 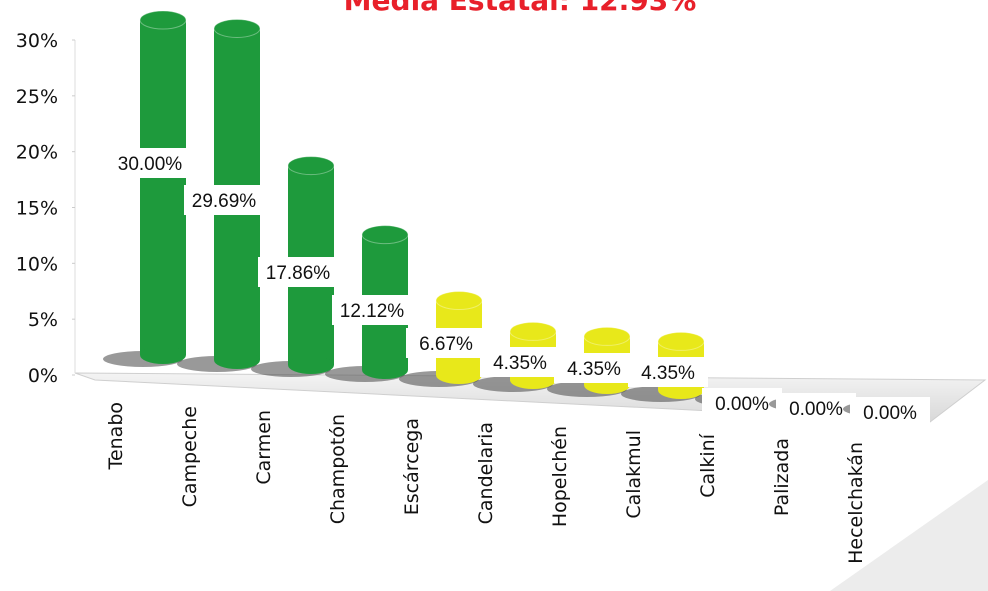 What do you see at coordinates (634, 474) in the screenshot?
I see `x-tick-label: Calakmul` at bounding box center [634, 474].